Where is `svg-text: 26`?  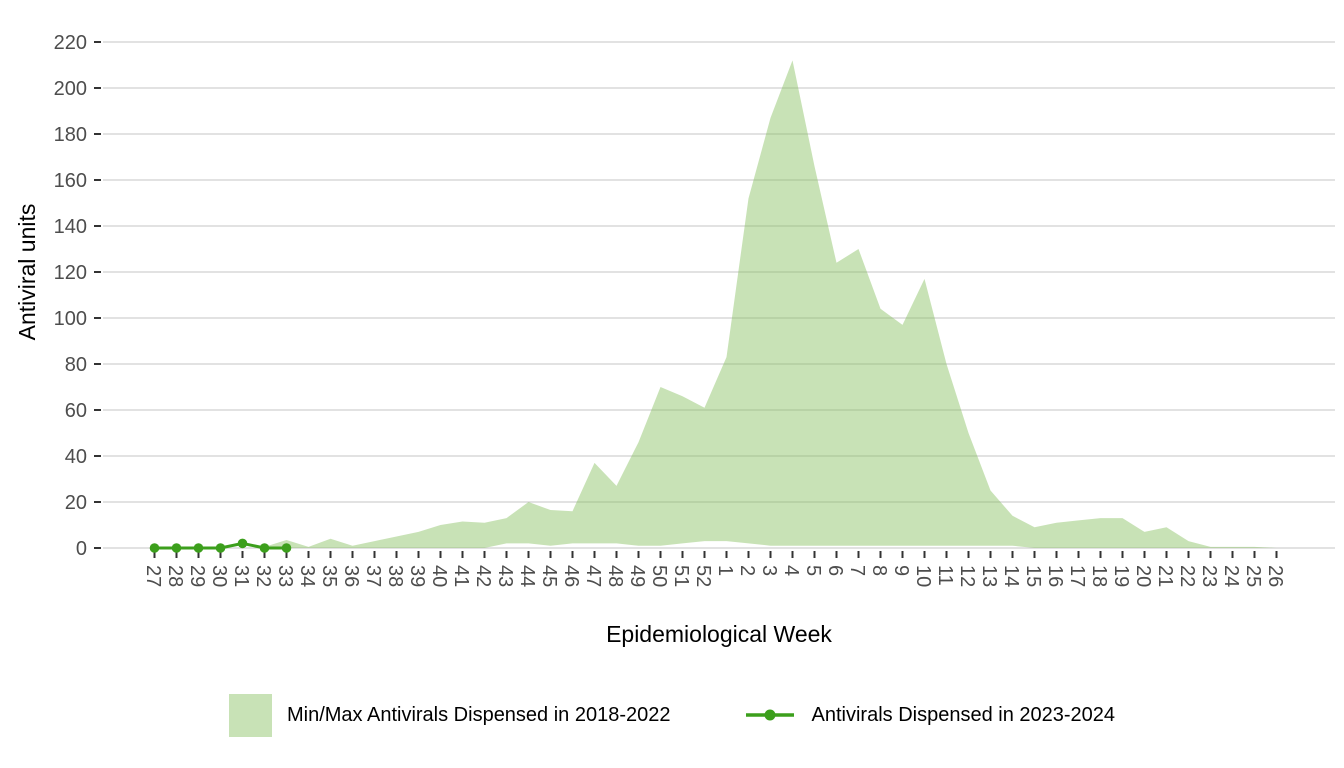 svg-text: 26 is located at coordinates (1275, 576).